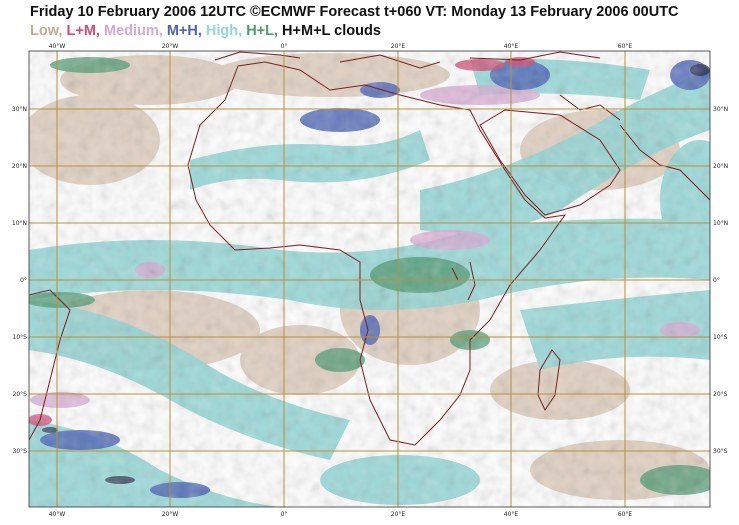  I want to click on lat-label-left: 20°S, so click(20, 394).